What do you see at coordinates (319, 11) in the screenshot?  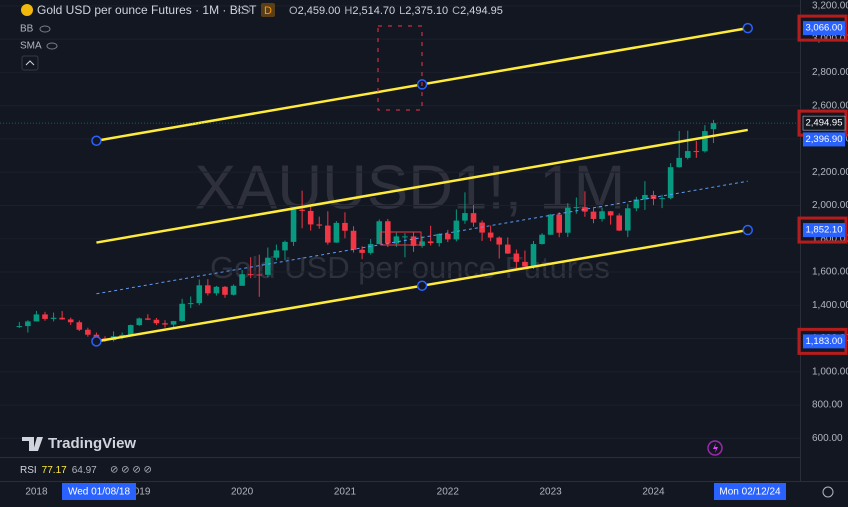 I see `ohlc-value: 2,459.00` at bounding box center [319, 11].